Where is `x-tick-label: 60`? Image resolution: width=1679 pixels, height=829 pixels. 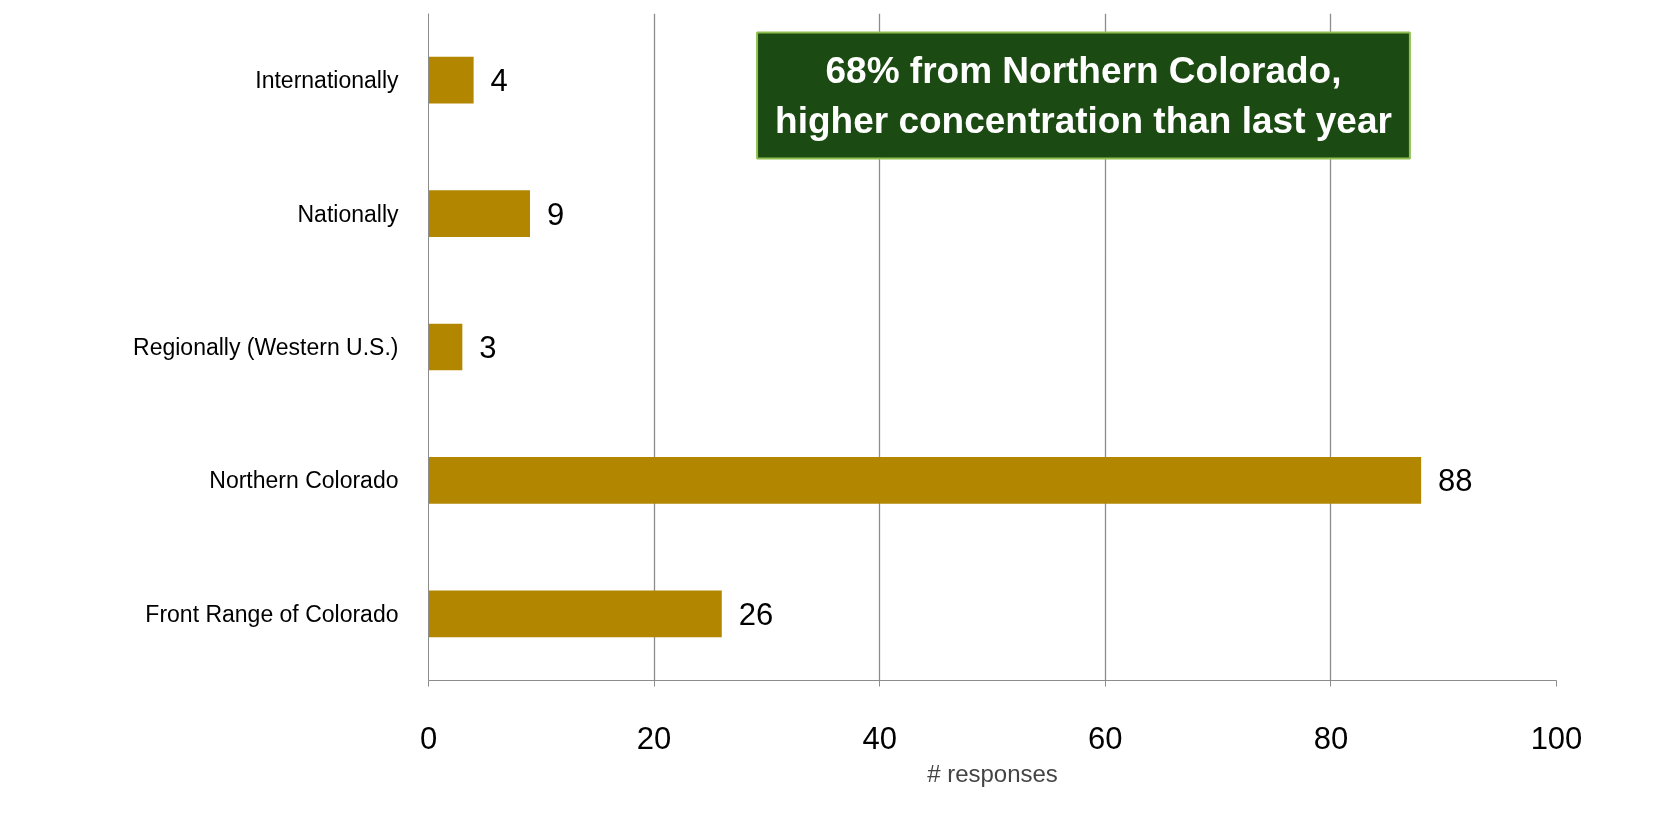
x-tick-label: 60 is located at coordinates (1105, 738).